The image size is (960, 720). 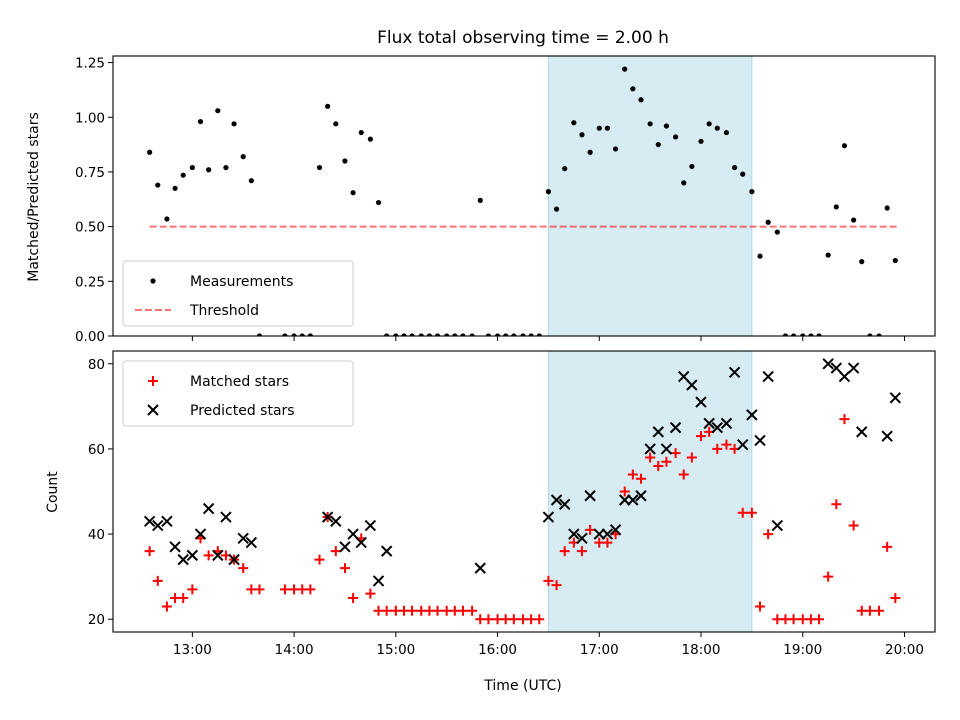 What do you see at coordinates (239, 382) in the screenshot?
I see `legend-label: Matched stars` at bounding box center [239, 382].